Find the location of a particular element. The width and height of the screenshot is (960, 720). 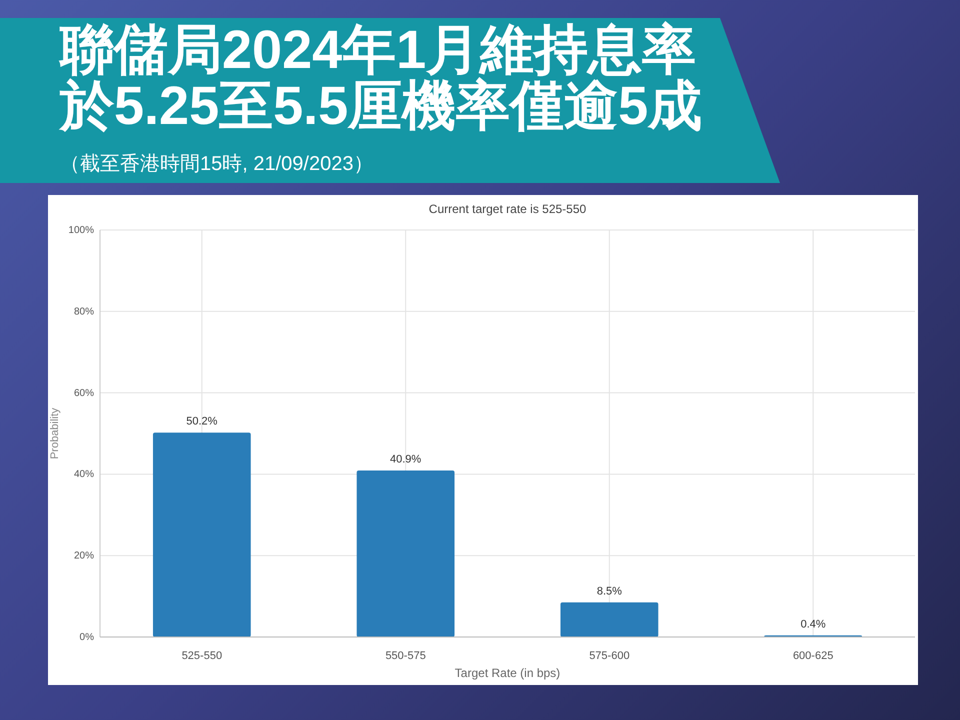

y-tick-label: 20% is located at coordinates (84, 556).